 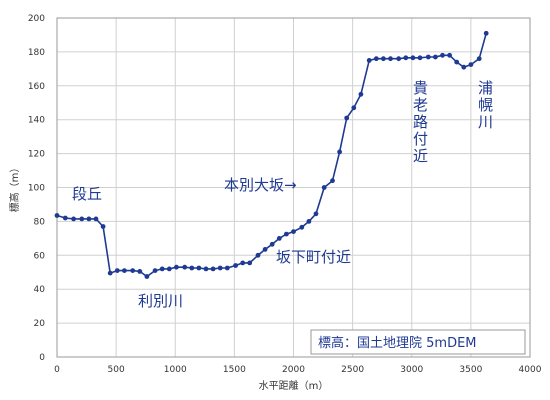 I want to click on x-tick-label: 3000, so click(x=411, y=370).